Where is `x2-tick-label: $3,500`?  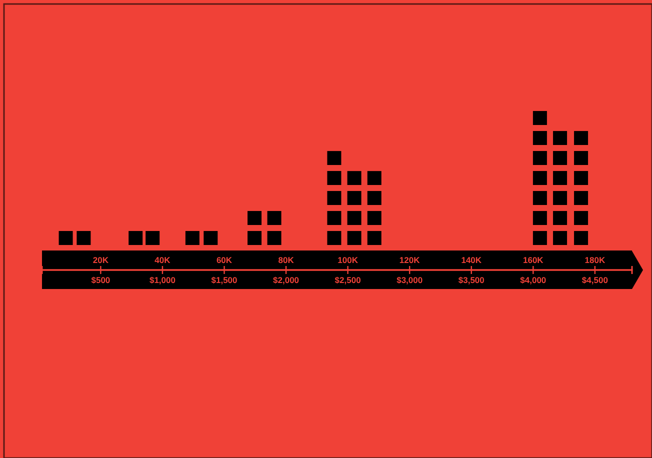
x2-tick-label: $3,500 is located at coordinates (471, 280).